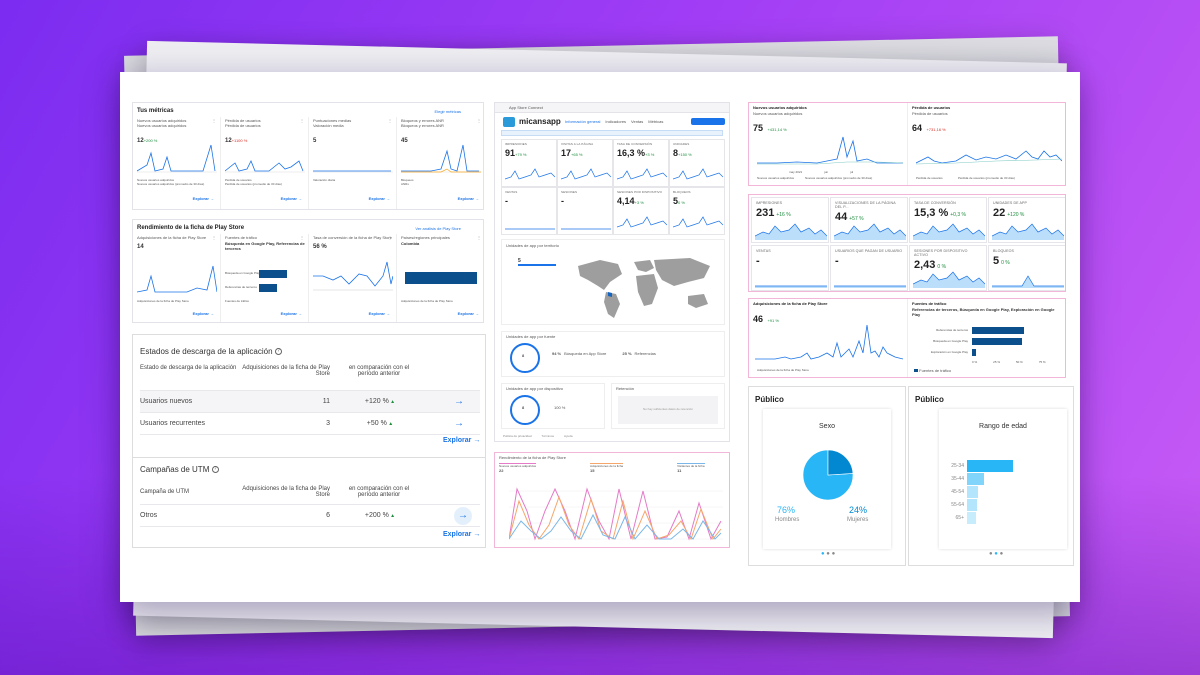 The width and height of the screenshot is (1200, 675). I want to click on center-kpi-card: Visitas a la página 17+65 %, so click(585, 163).